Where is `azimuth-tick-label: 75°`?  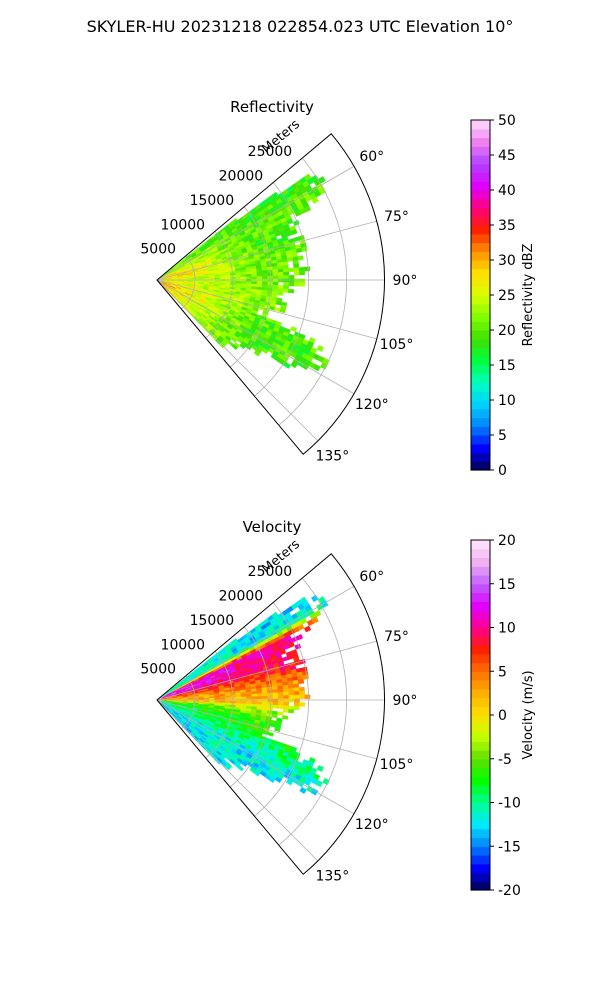
azimuth-tick-label: 75° is located at coordinates (396, 217).